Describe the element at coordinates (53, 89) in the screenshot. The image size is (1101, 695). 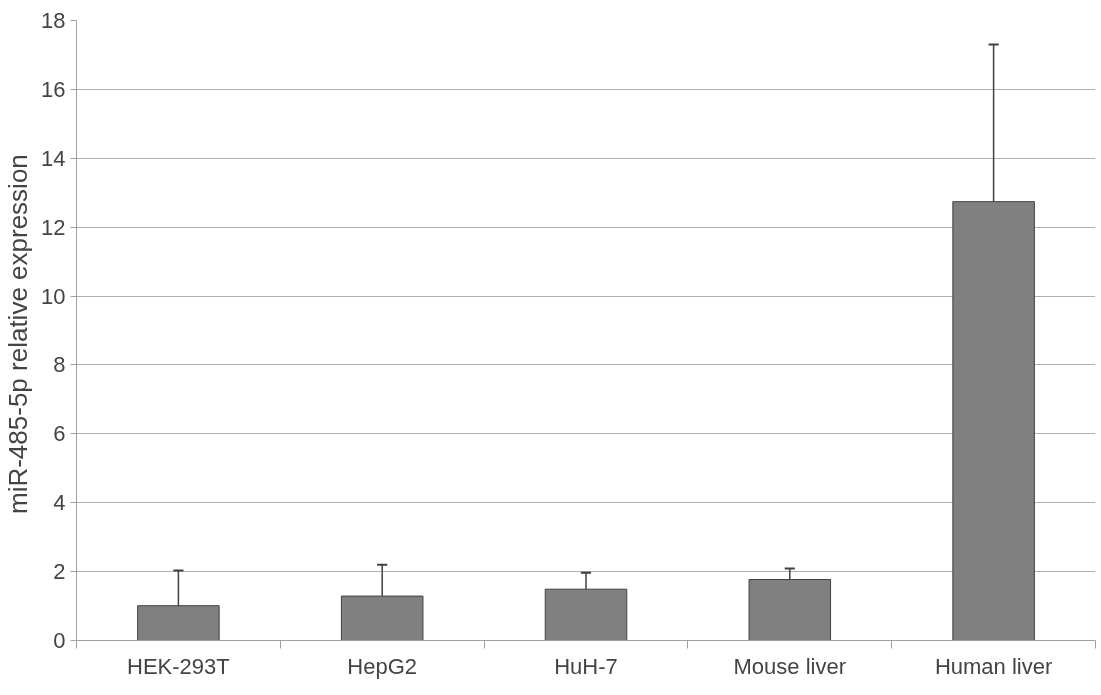
I see `y-tick-label: 16` at that location.